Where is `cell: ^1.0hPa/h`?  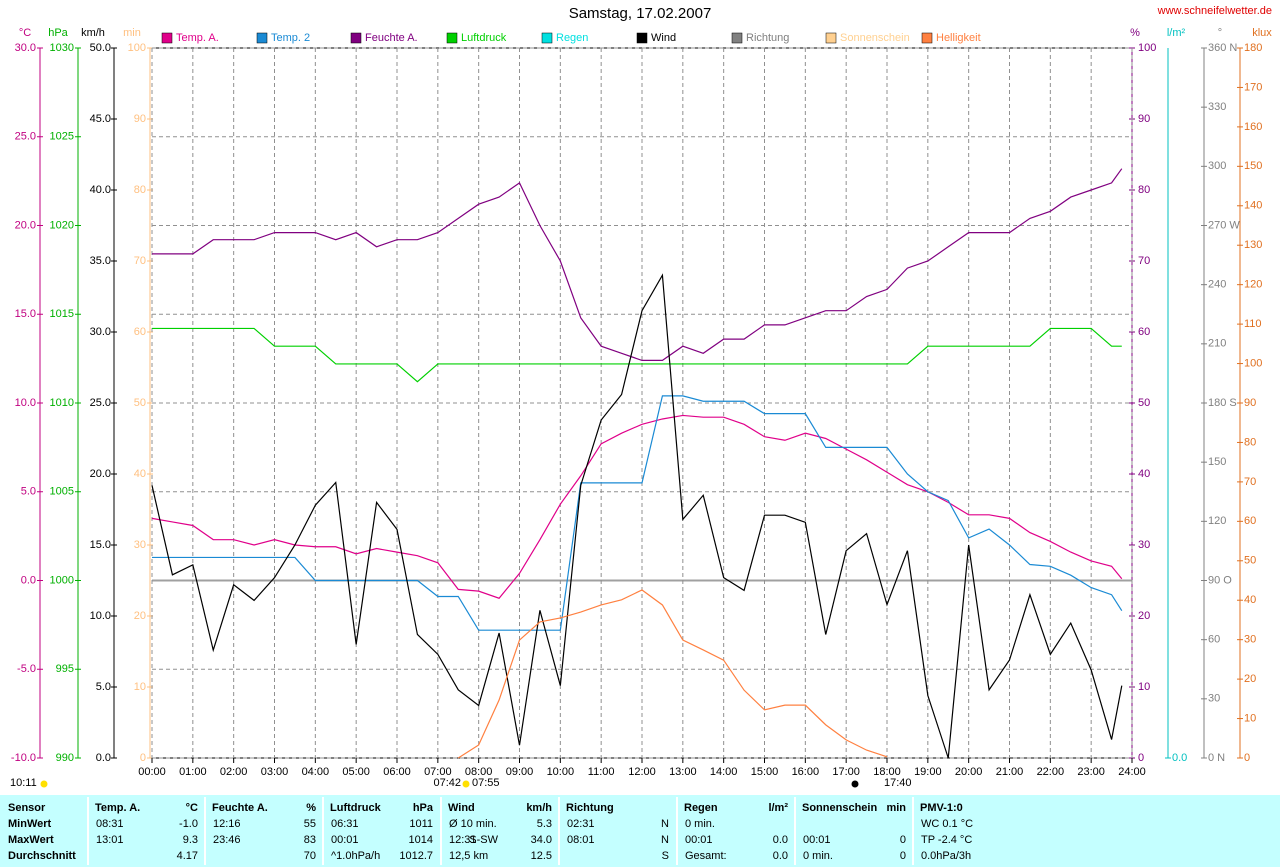
cell: ^1.0hPa/h is located at coordinates (355, 856).